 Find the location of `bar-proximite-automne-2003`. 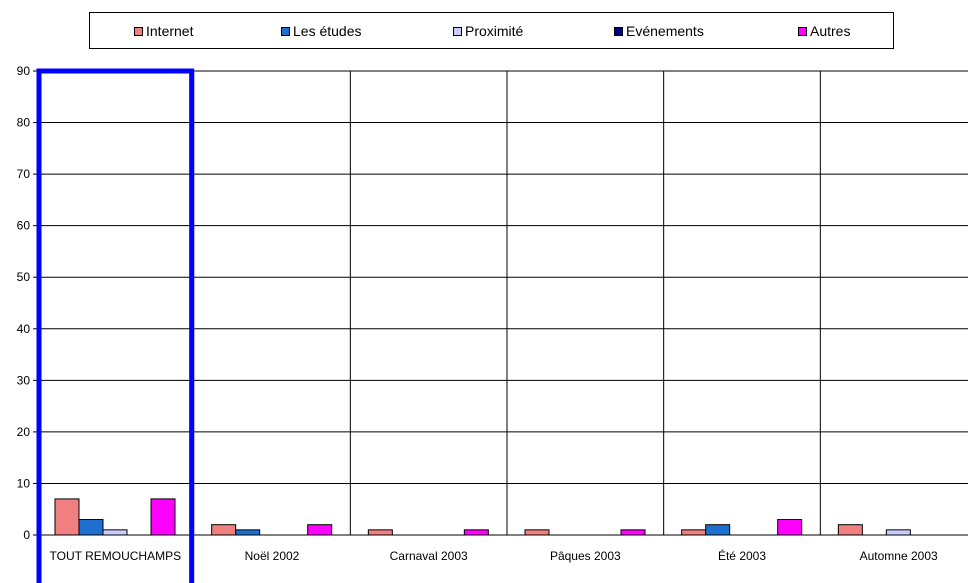

bar-proximite-automne-2003 is located at coordinates (898, 532).